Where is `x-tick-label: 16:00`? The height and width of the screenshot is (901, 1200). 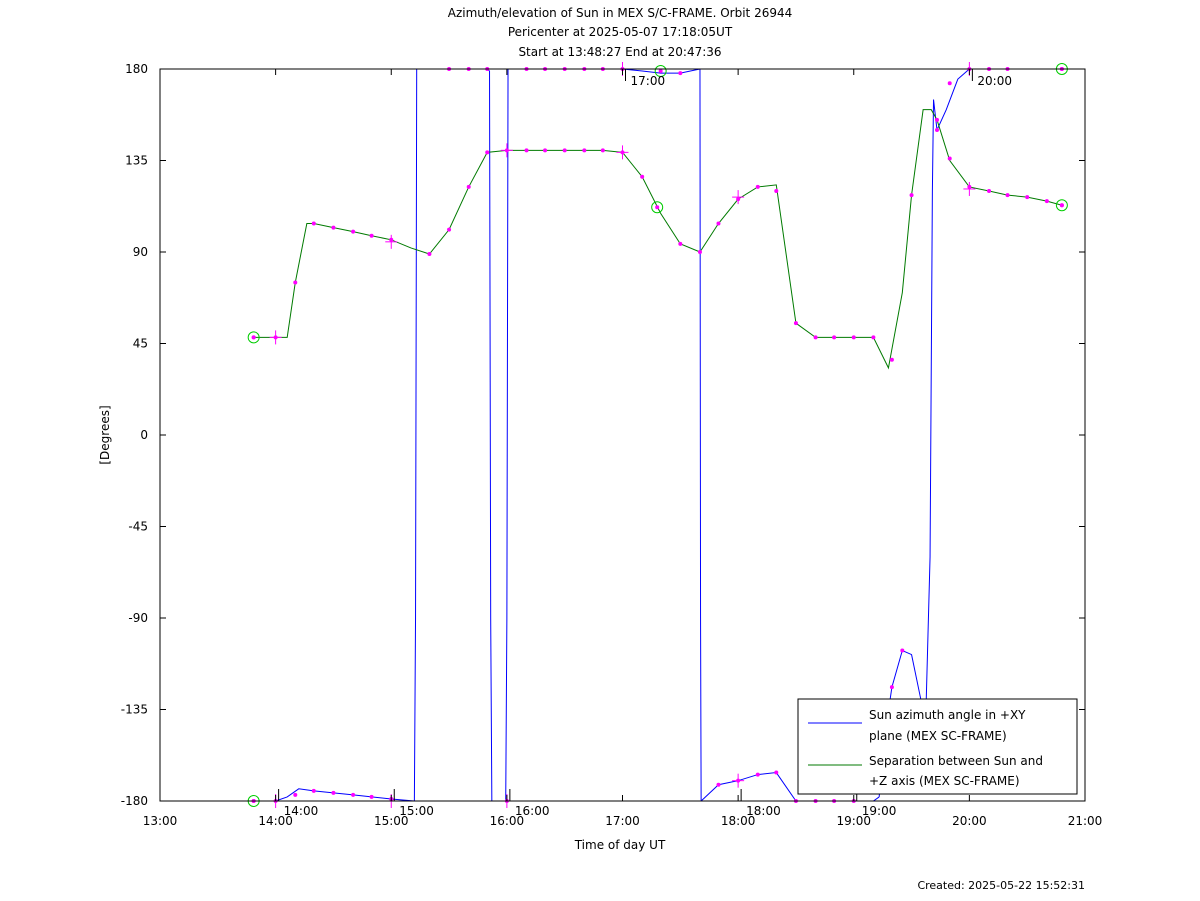
x-tick-label: 16:00 is located at coordinates (507, 821).